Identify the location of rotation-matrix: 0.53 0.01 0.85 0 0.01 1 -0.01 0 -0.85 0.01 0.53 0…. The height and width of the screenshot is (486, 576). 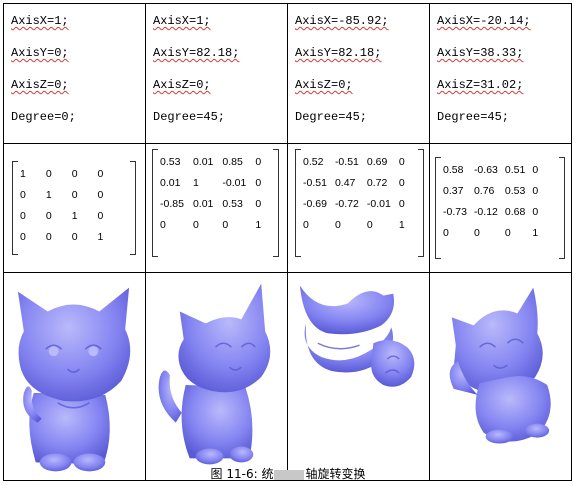
(210, 194).